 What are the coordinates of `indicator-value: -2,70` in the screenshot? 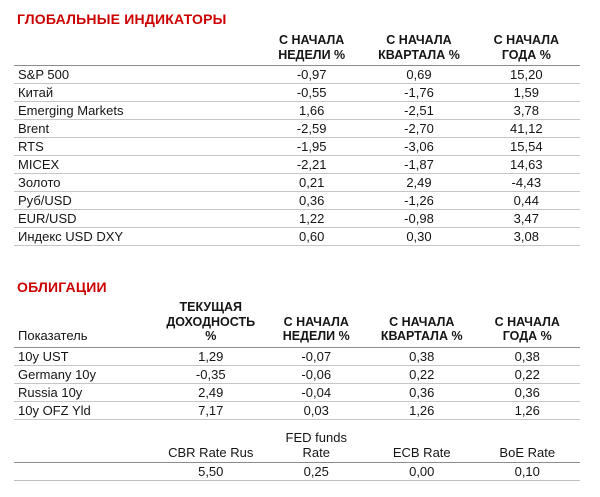 It's located at (419, 128).